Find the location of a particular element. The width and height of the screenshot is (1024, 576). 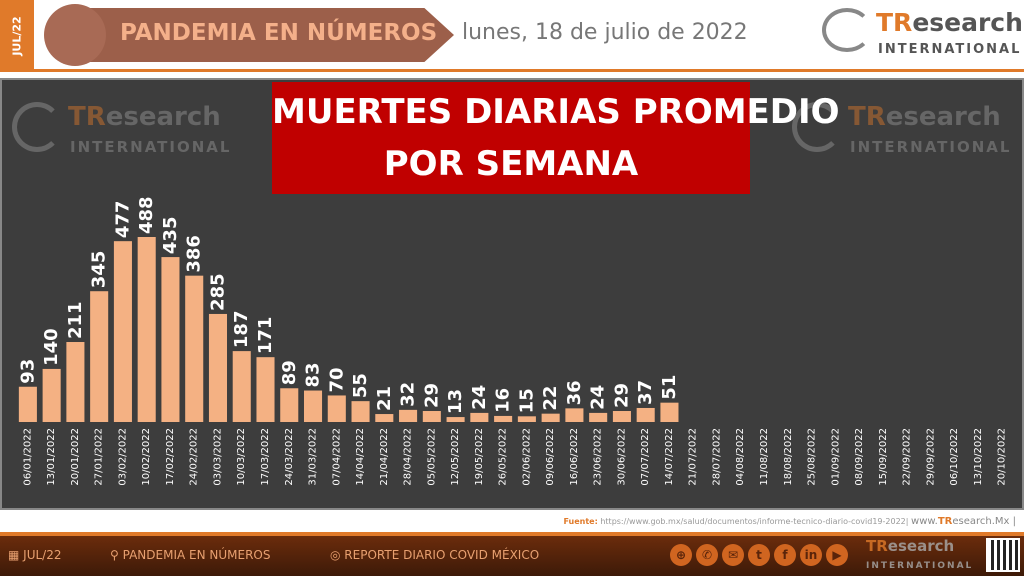

x-tick-label: 19/05/2022 is located at coordinates (479, 457).